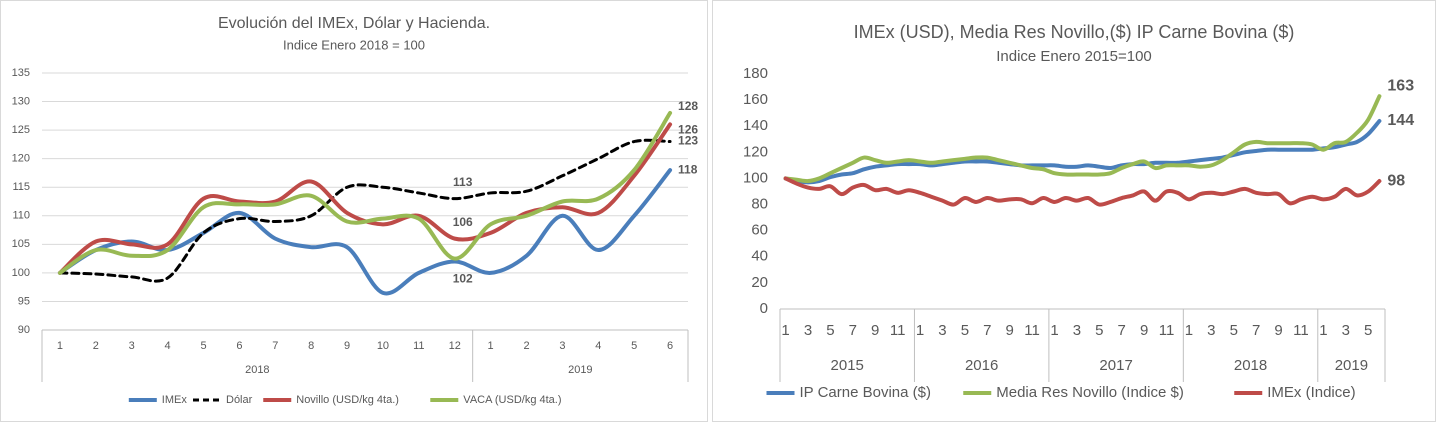 This screenshot has width=1436, height=422. I want to click on legend-label: Novillo (USD/kg 4ta.), so click(347, 400).